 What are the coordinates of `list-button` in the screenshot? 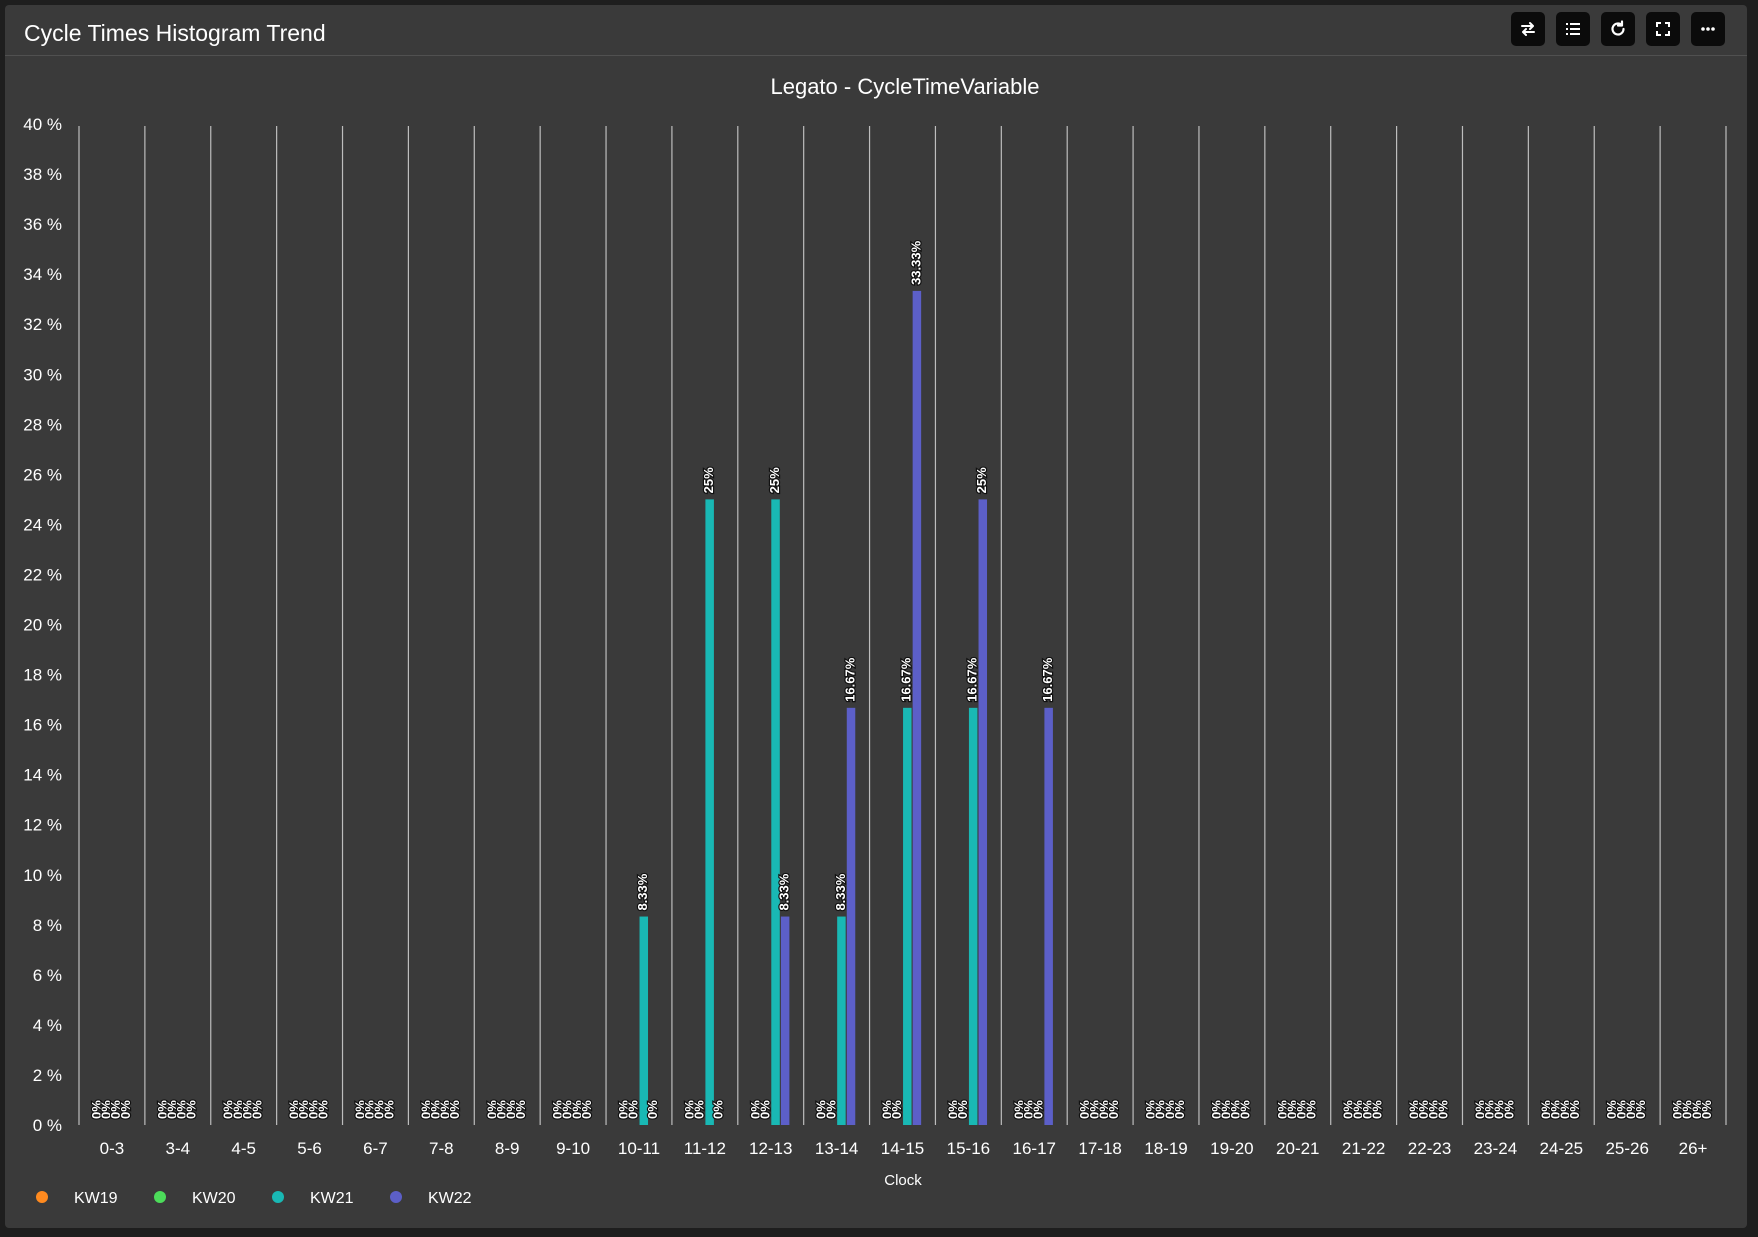 It's located at (1573, 29).